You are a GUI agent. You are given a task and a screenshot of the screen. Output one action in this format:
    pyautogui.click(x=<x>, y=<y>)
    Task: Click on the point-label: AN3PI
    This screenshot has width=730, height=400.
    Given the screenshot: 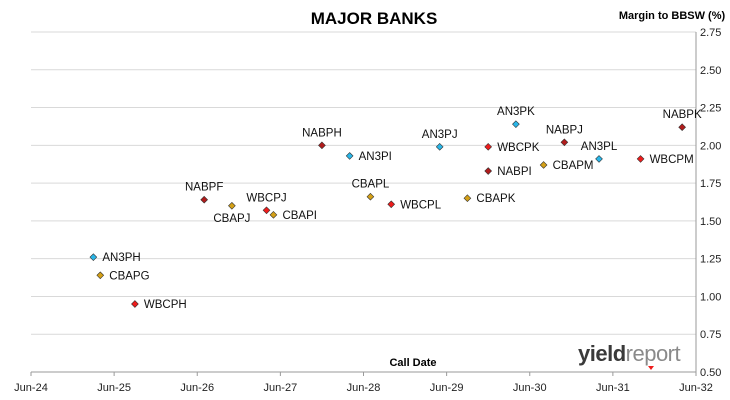 What is the action you would take?
    pyautogui.click(x=375, y=157)
    